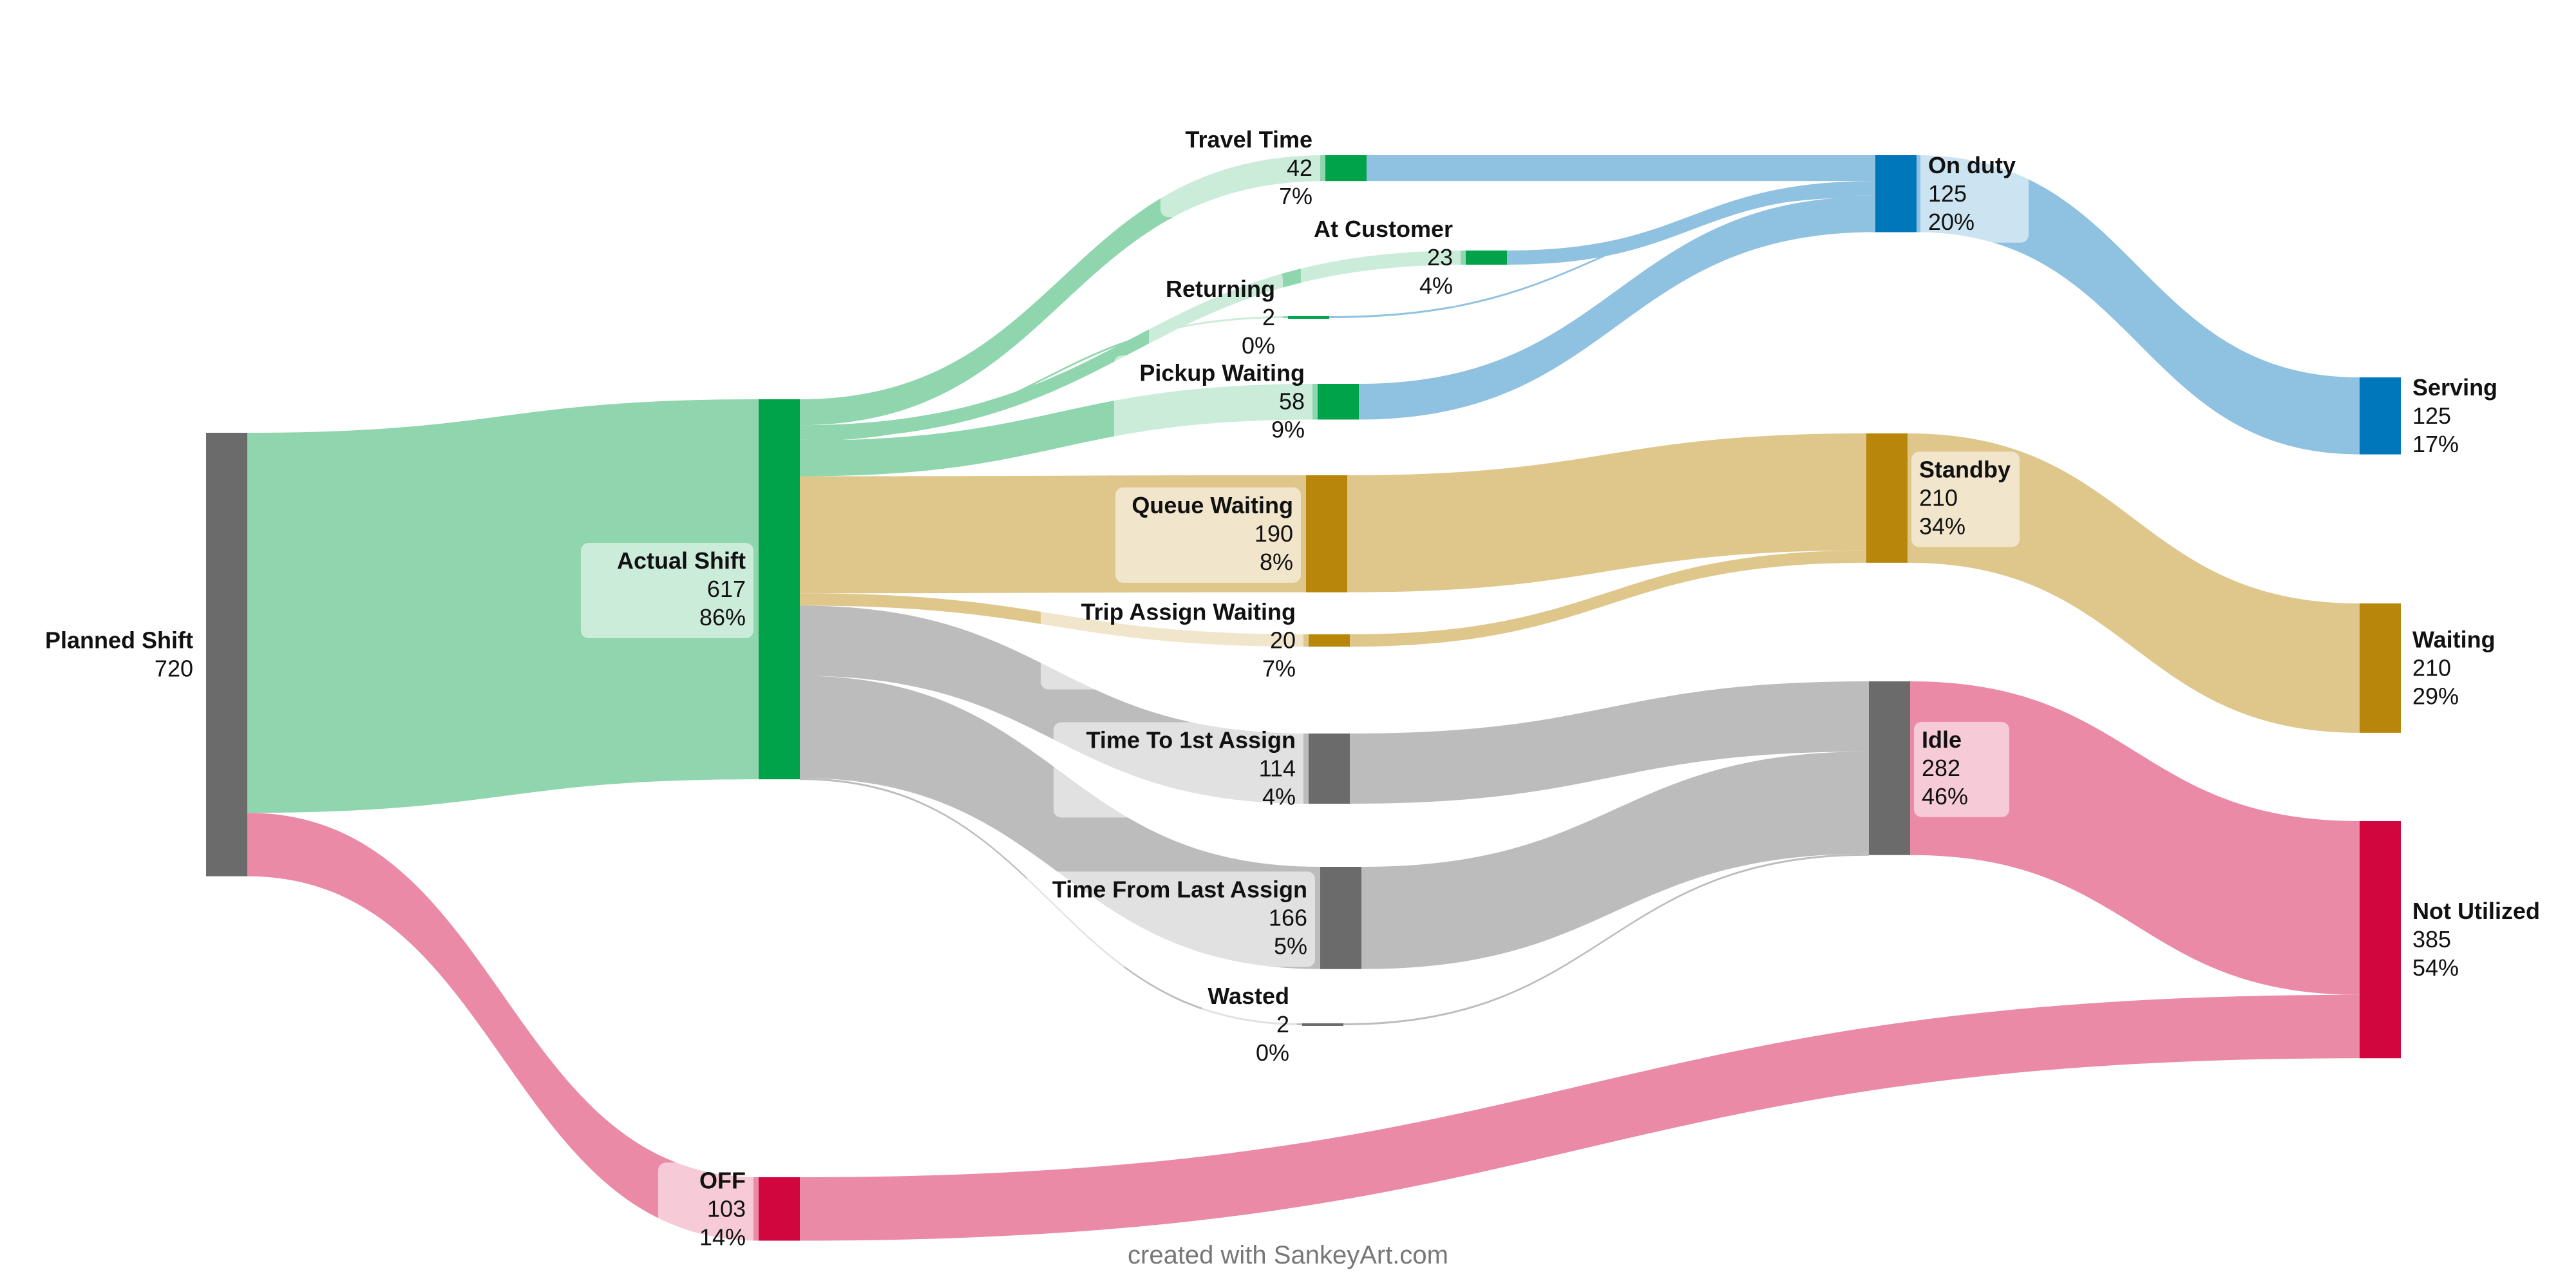  I want to click on label-waiting-pct: 29%, so click(2435, 696).